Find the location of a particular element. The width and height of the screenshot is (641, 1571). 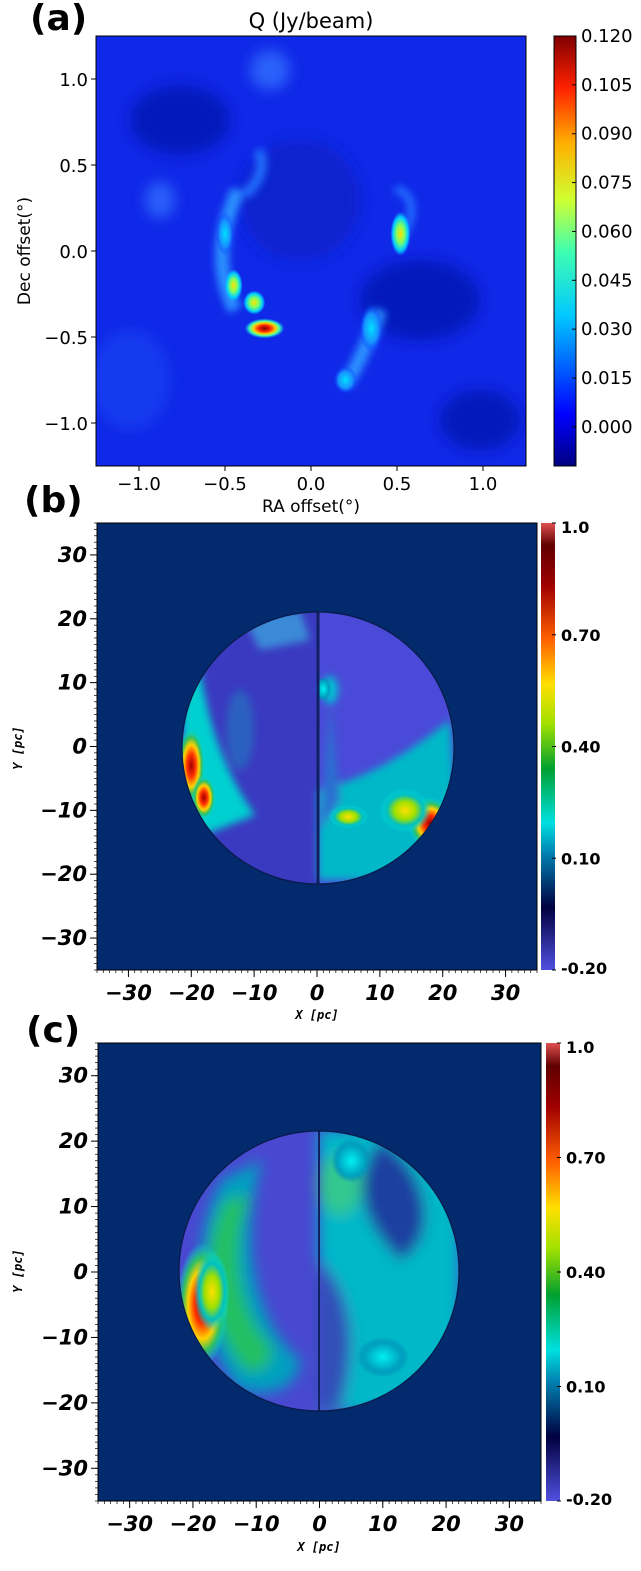

x-tick-label: 0.5 is located at coordinates (397, 484).